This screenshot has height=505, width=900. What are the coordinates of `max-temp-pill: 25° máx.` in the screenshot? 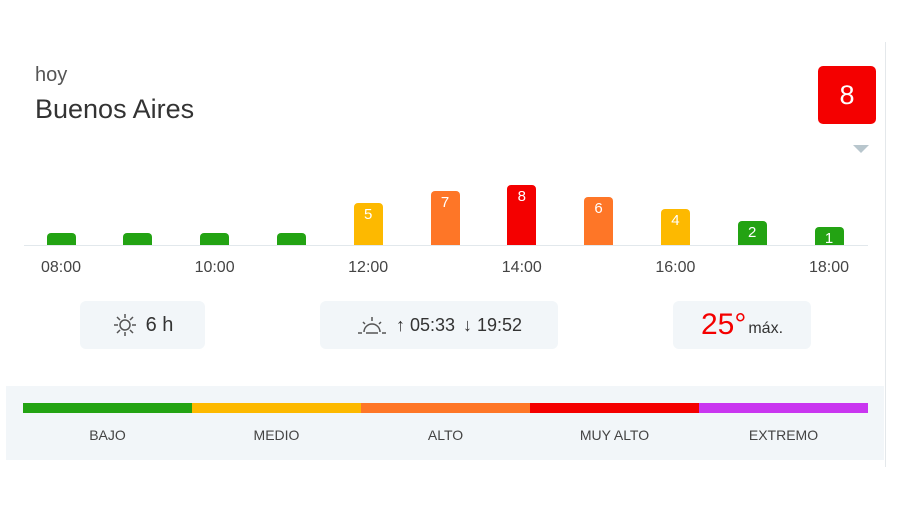 It's located at (742, 325).